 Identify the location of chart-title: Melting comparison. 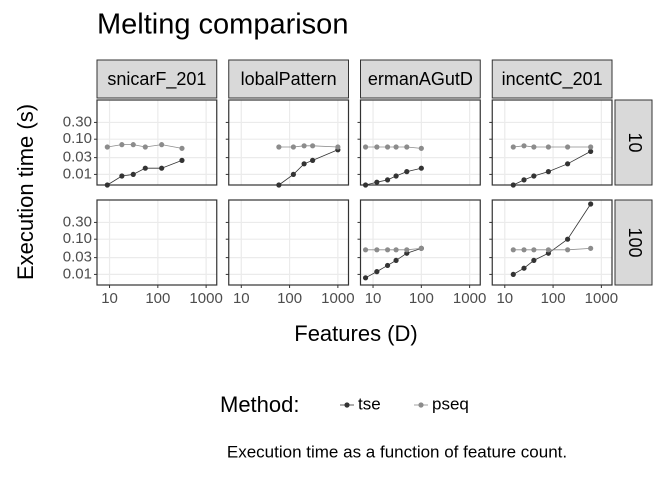
(222, 25).